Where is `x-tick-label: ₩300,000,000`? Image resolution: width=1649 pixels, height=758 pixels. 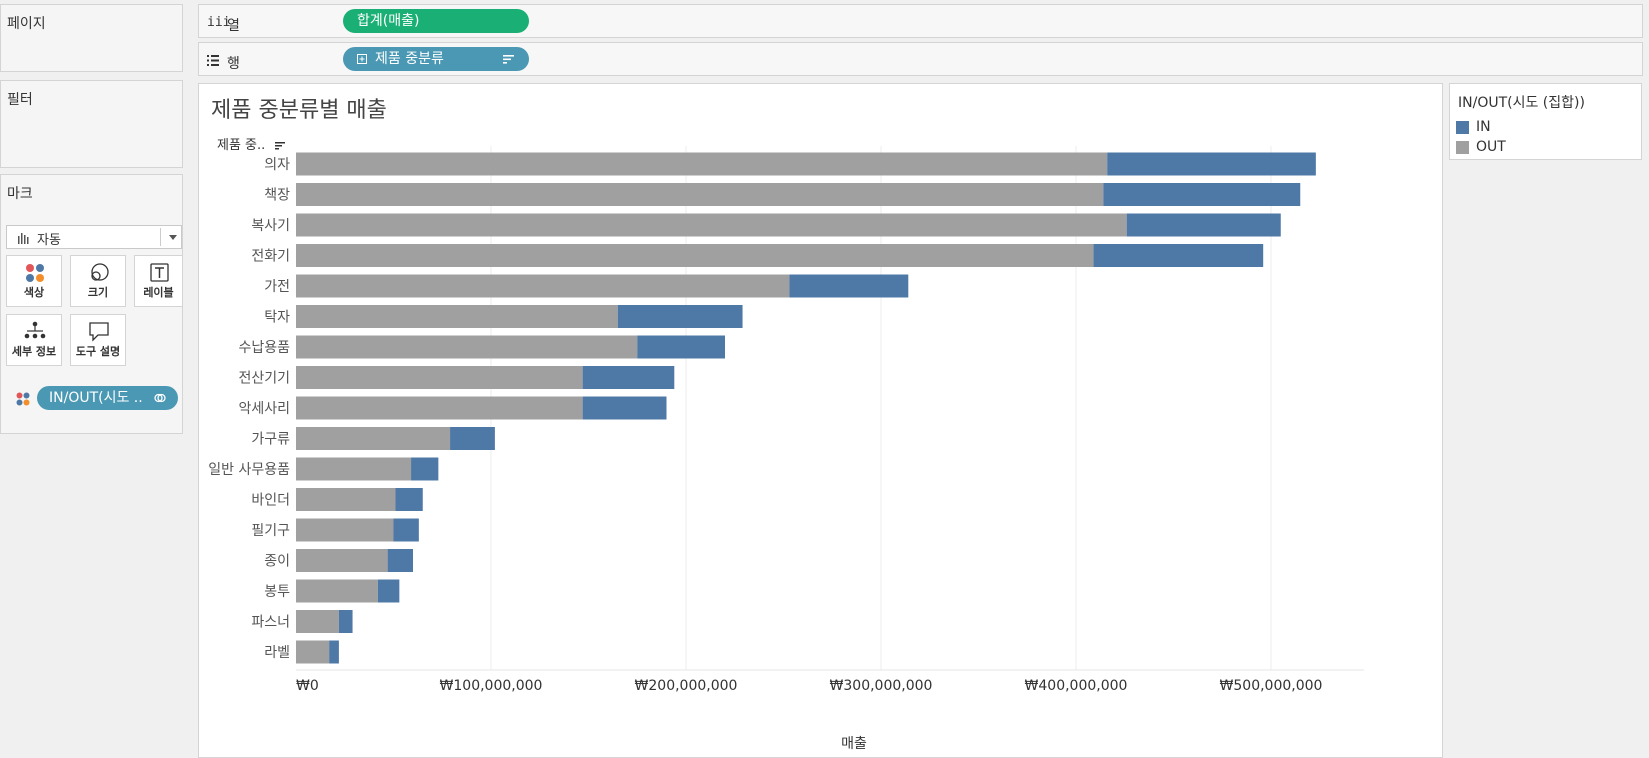 x-tick-label: ₩300,000,000 is located at coordinates (881, 686).